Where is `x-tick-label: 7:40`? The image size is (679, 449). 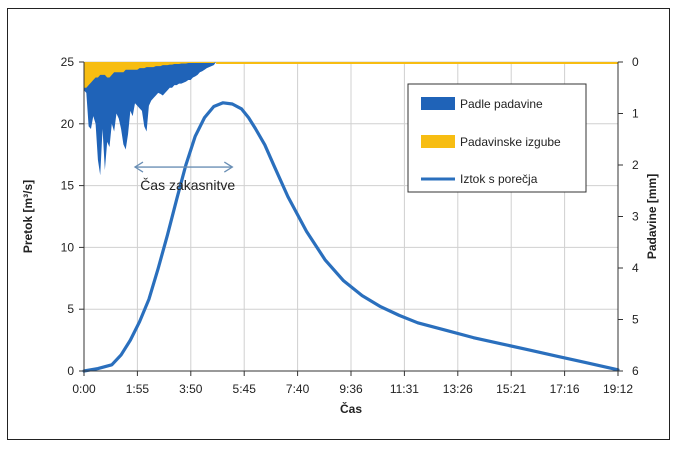
x-tick-label: 7:40 is located at coordinates (298, 389).